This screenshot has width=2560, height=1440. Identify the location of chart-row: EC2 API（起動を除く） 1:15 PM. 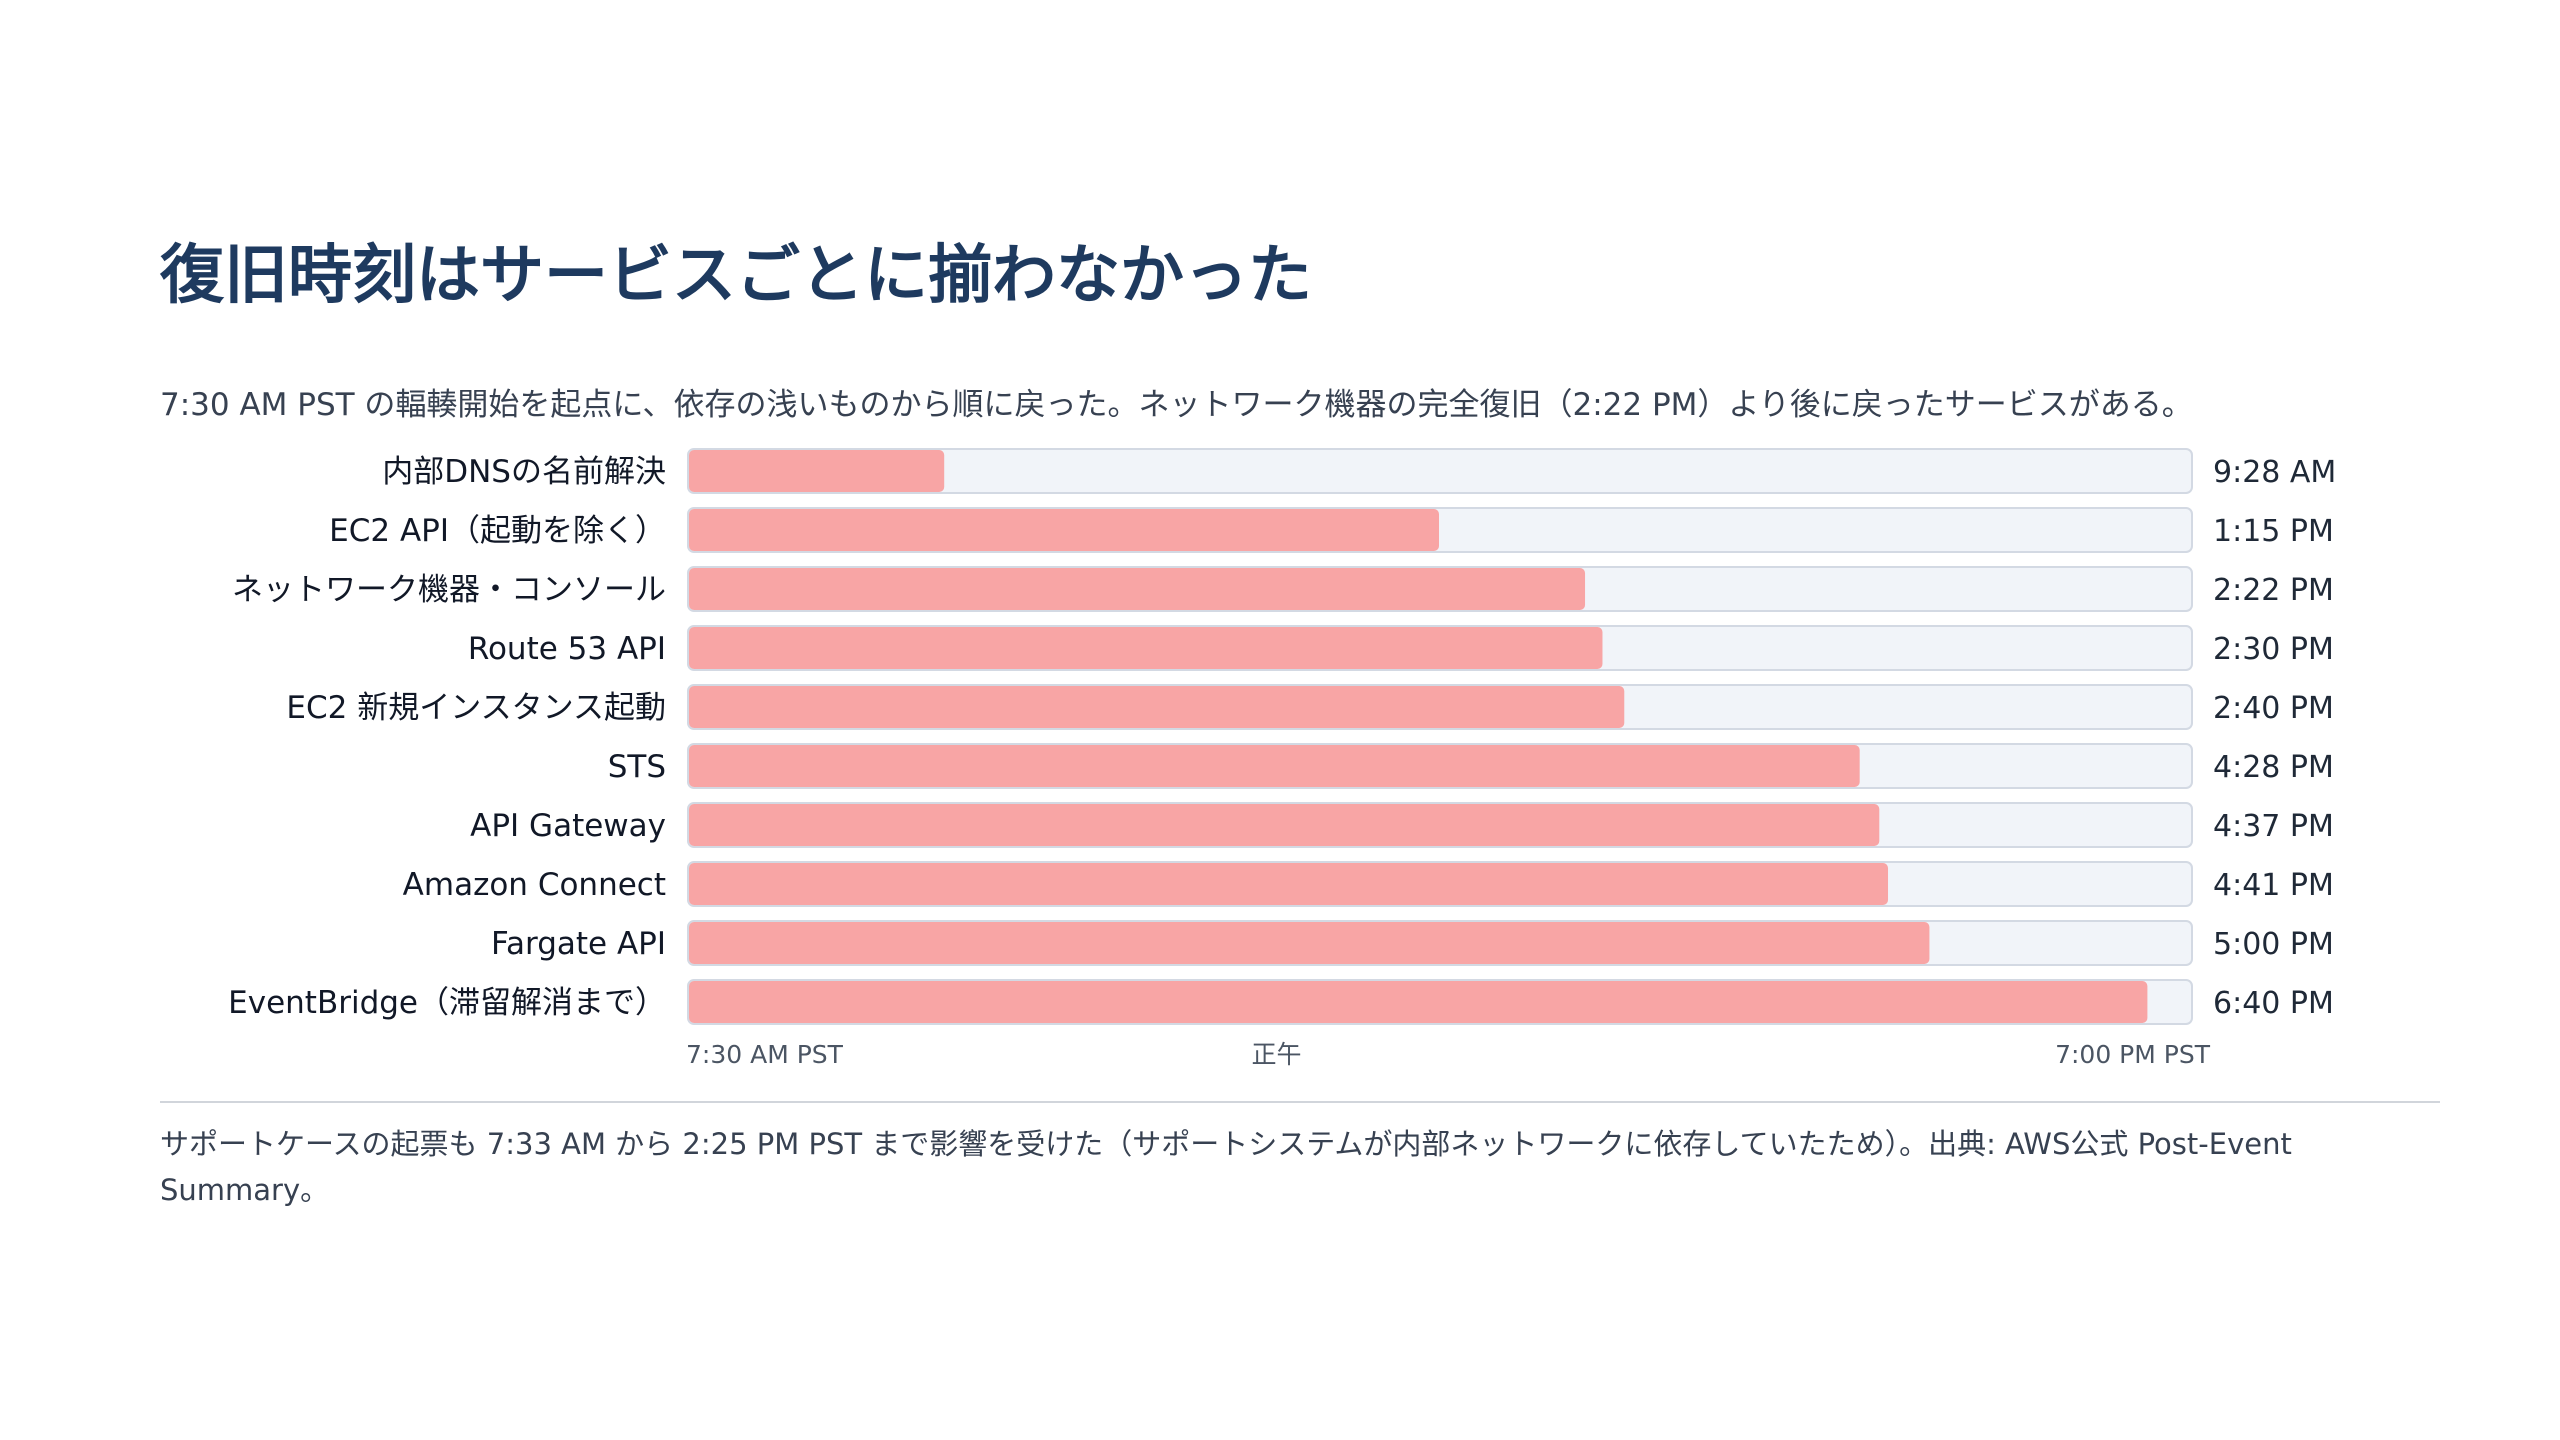
(1331, 530).